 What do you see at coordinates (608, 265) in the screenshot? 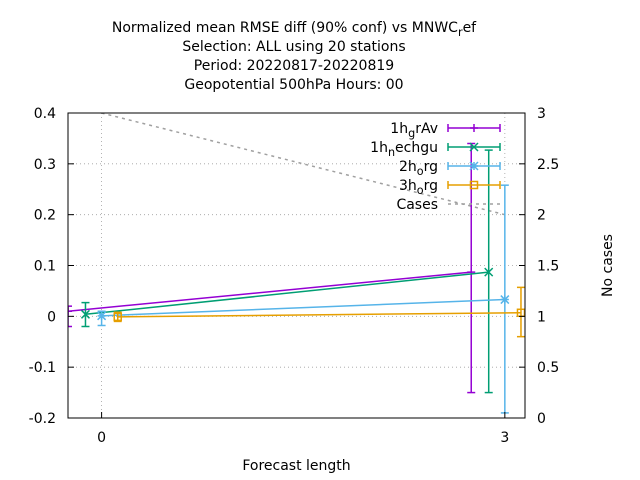
I see `y2-axis-label: No cases` at bounding box center [608, 265].